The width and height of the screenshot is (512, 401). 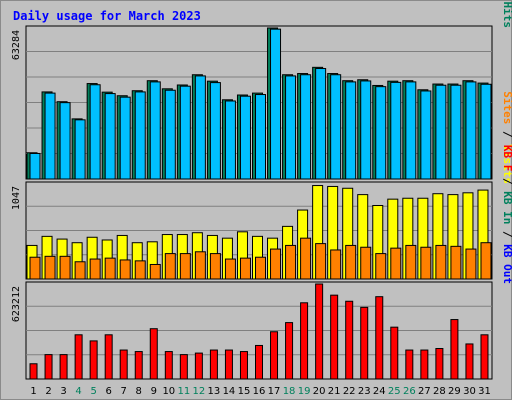 What do you see at coordinates (439, 391) in the screenshot?
I see `x-tick-label: 28` at bounding box center [439, 391].